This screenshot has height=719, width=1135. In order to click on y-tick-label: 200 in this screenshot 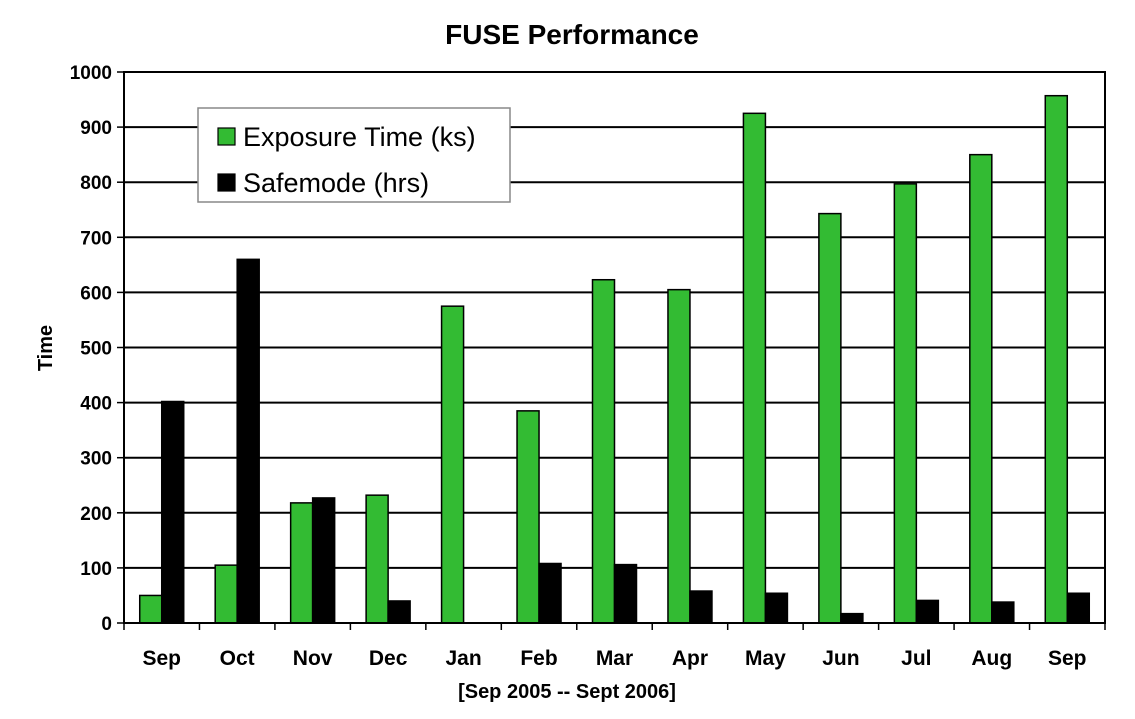, I will do `click(96, 514)`.